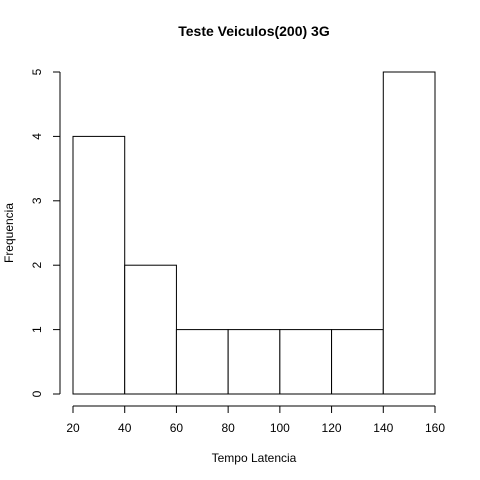 The image size is (480, 480). Describe the element at coordinates (37, 393) in the screenshot. I see `y-tick-label: 0` at that location.